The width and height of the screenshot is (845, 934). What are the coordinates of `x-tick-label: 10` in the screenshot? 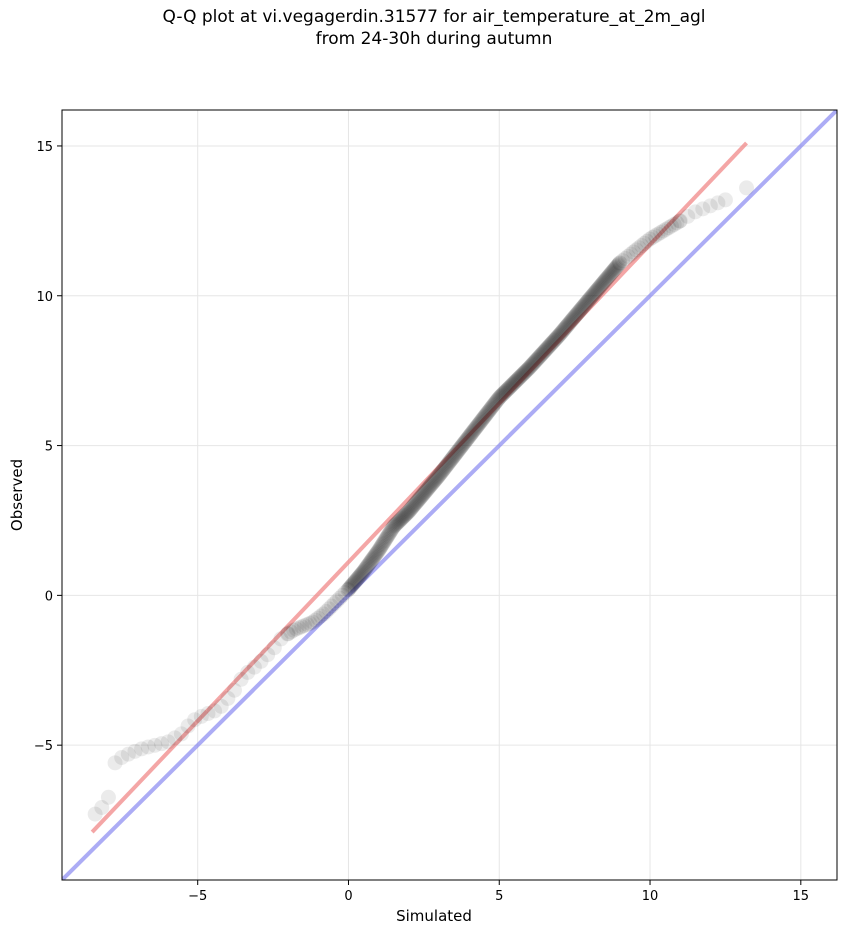 It's located at (650, 896).